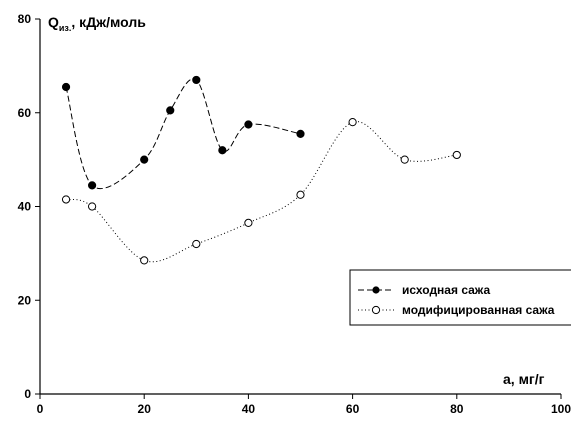  What do you see at coordinates (53, 22) in the screenshot?
I see `y-axis-title-main: Q` at bounding box center [53, 22].